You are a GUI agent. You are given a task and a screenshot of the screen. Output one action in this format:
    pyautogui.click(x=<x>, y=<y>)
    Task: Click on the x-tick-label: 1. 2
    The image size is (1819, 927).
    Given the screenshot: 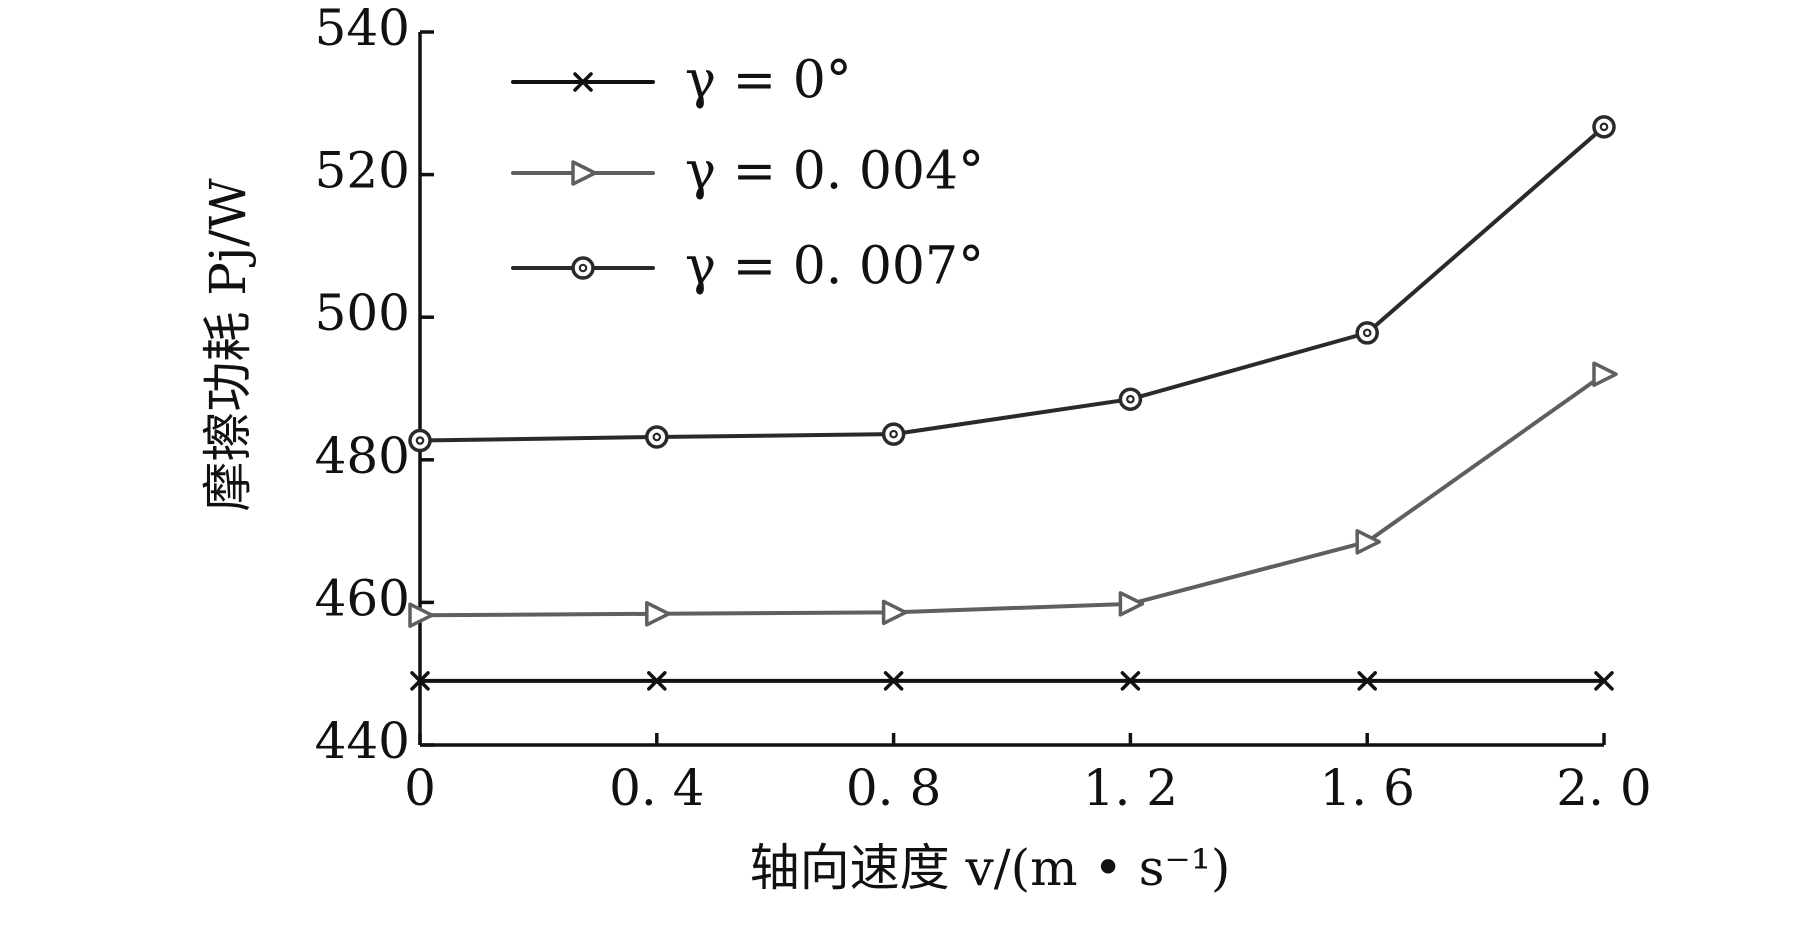 What is the action you would take?
    pyautogui.click(x=1130, y=788)
    